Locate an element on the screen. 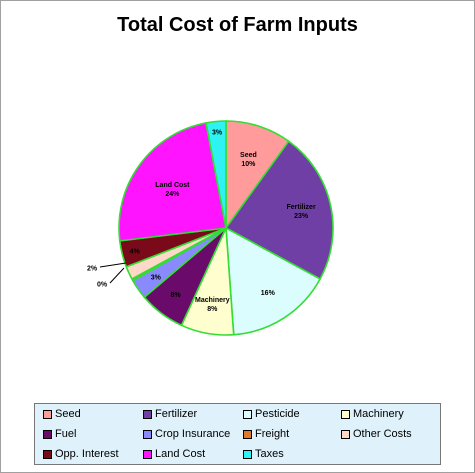  legend-label: Opp. Interest is located at coordinates (87, 454).